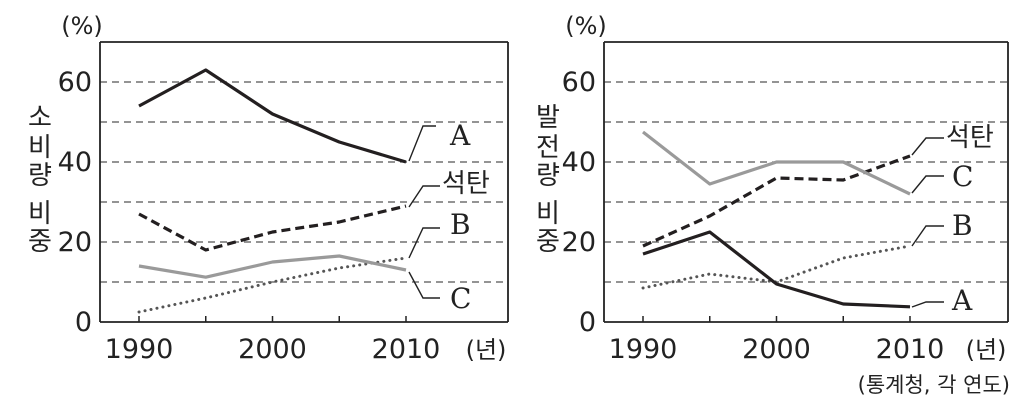  Describe the element at coordinates (548, 148) in the screenshot. I see `y-axis-label-char: 전` at that location.